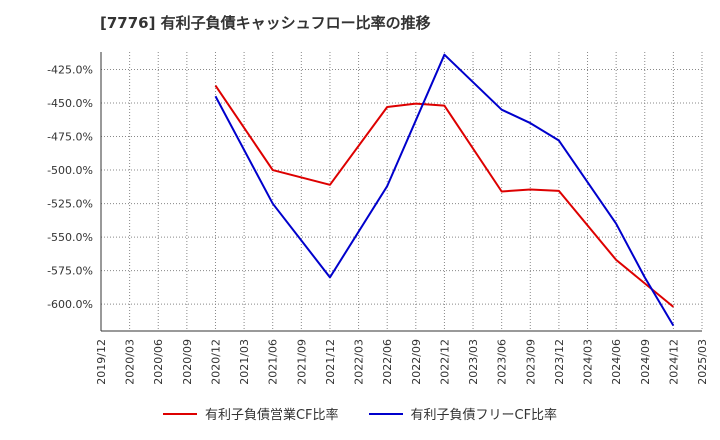  I want to click on x-tick-label: 2020/12, so click(215, 362).